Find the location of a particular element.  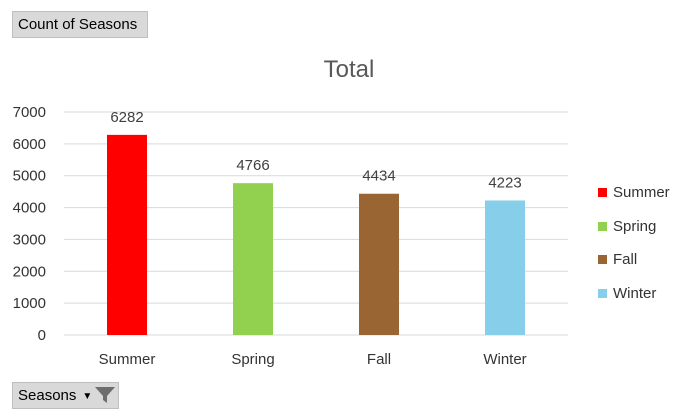

values-field-label: Count of Seasons is located at coordinates (78, 24).